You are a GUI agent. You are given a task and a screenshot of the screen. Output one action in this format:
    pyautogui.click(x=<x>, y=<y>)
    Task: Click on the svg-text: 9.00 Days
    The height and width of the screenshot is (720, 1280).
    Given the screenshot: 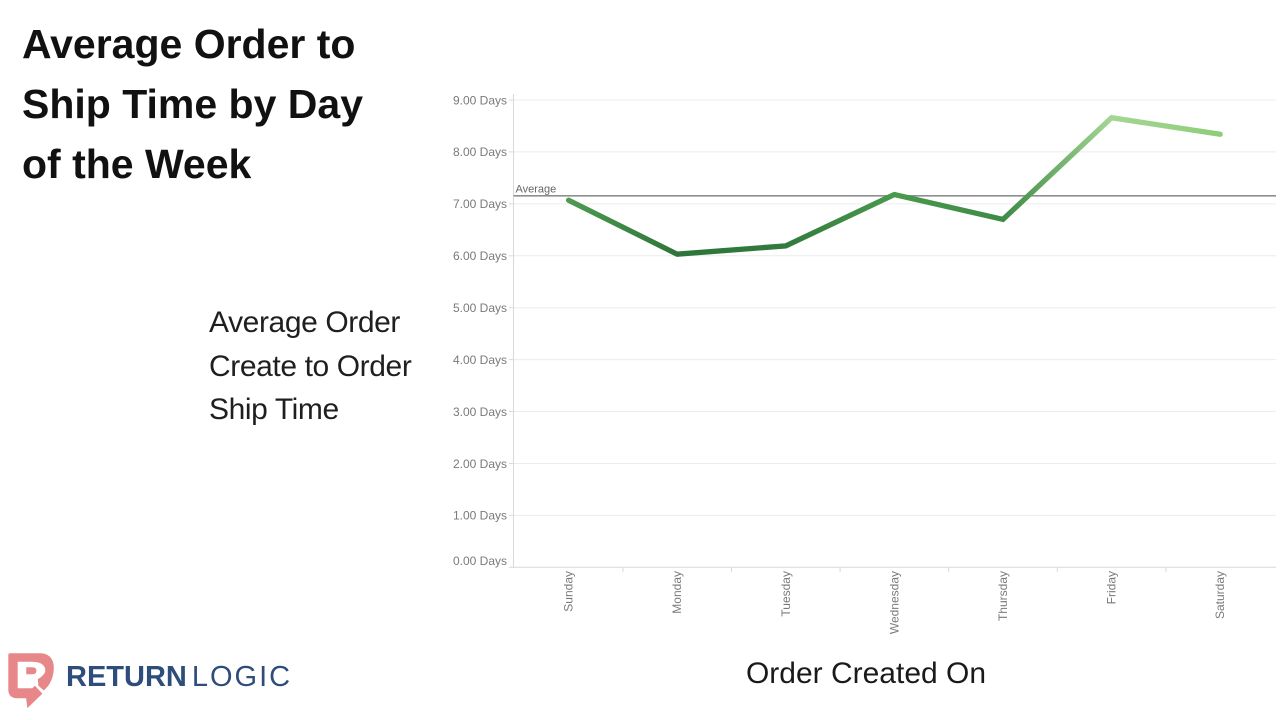 What is the action you would take?
    pyautogui.click(x=480, y=100)
    